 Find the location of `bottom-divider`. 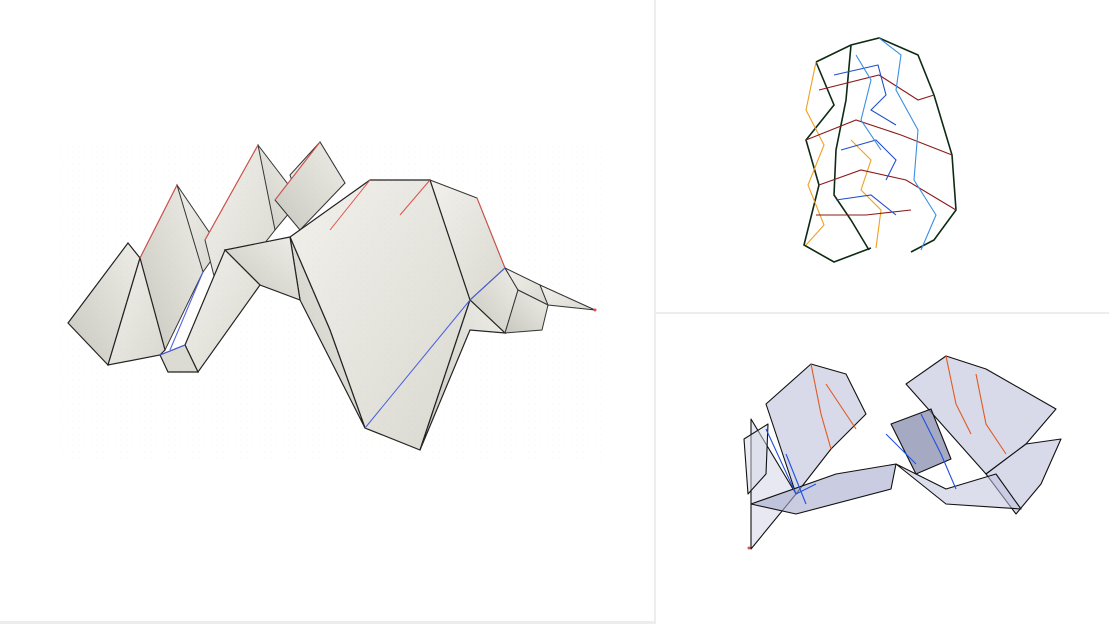

bottom-divider is located at coordinates (327, 622).